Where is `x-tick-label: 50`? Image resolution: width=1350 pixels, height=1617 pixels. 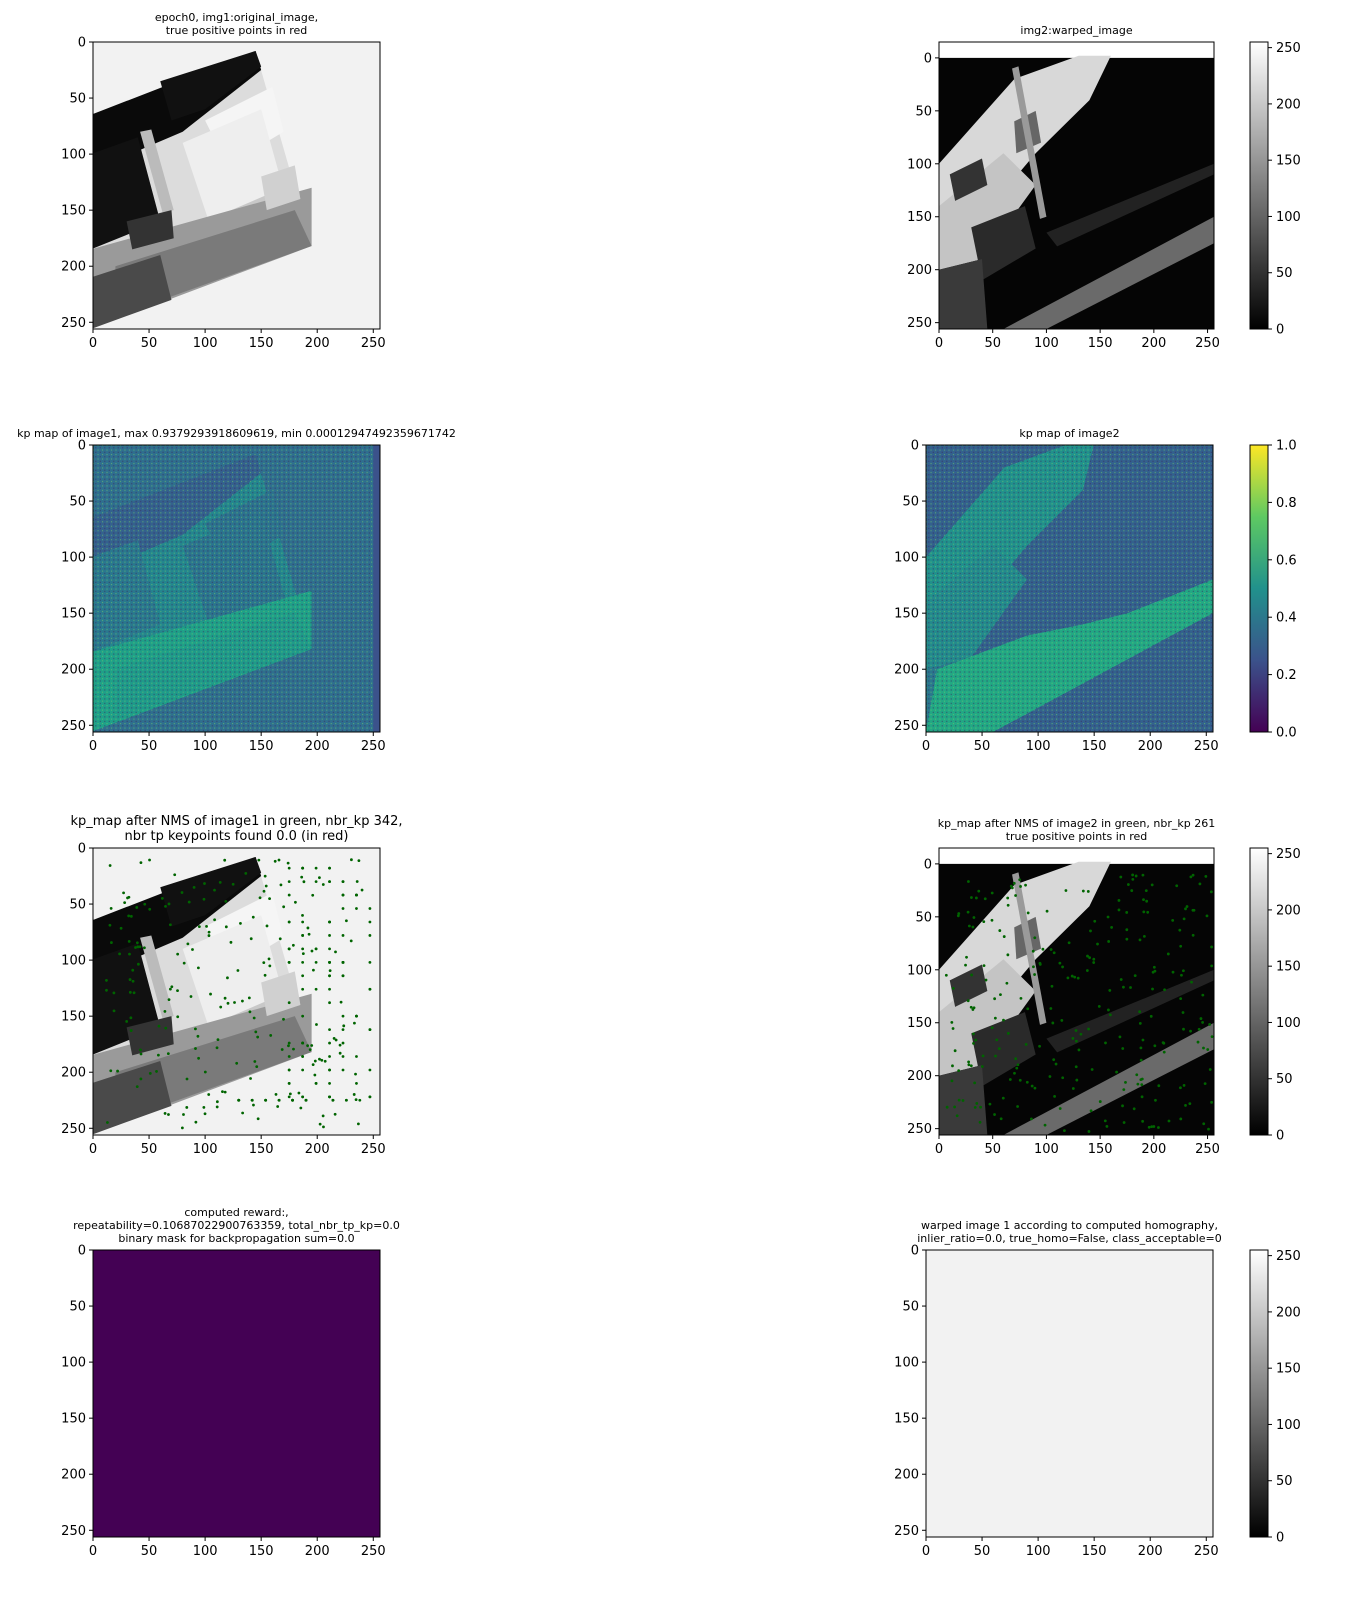 x-tick-label: 50 is located at coordinates (982, 746).